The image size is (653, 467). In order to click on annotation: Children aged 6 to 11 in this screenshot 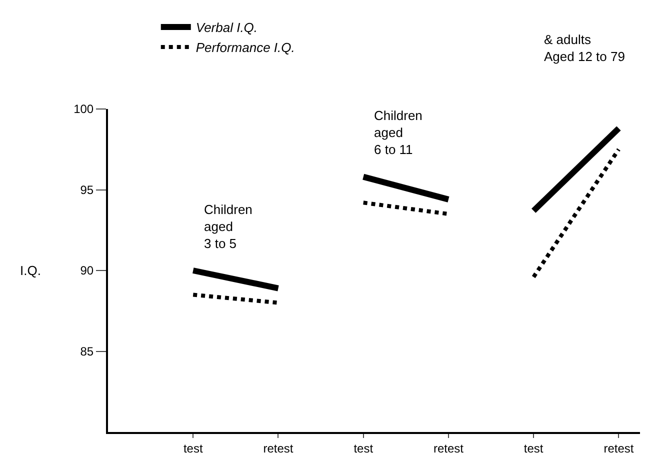, I will do `click(398, 132)`.